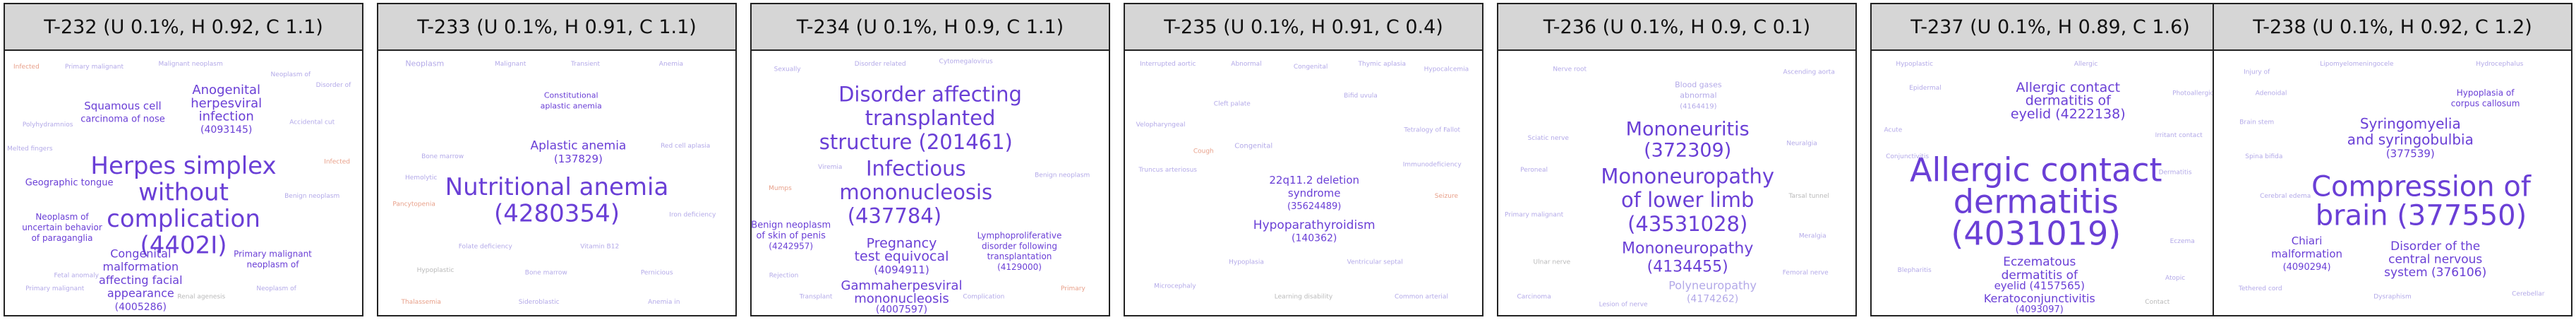  I want to click on cloud-word: Sciatic nerve, so click(1549, 138).